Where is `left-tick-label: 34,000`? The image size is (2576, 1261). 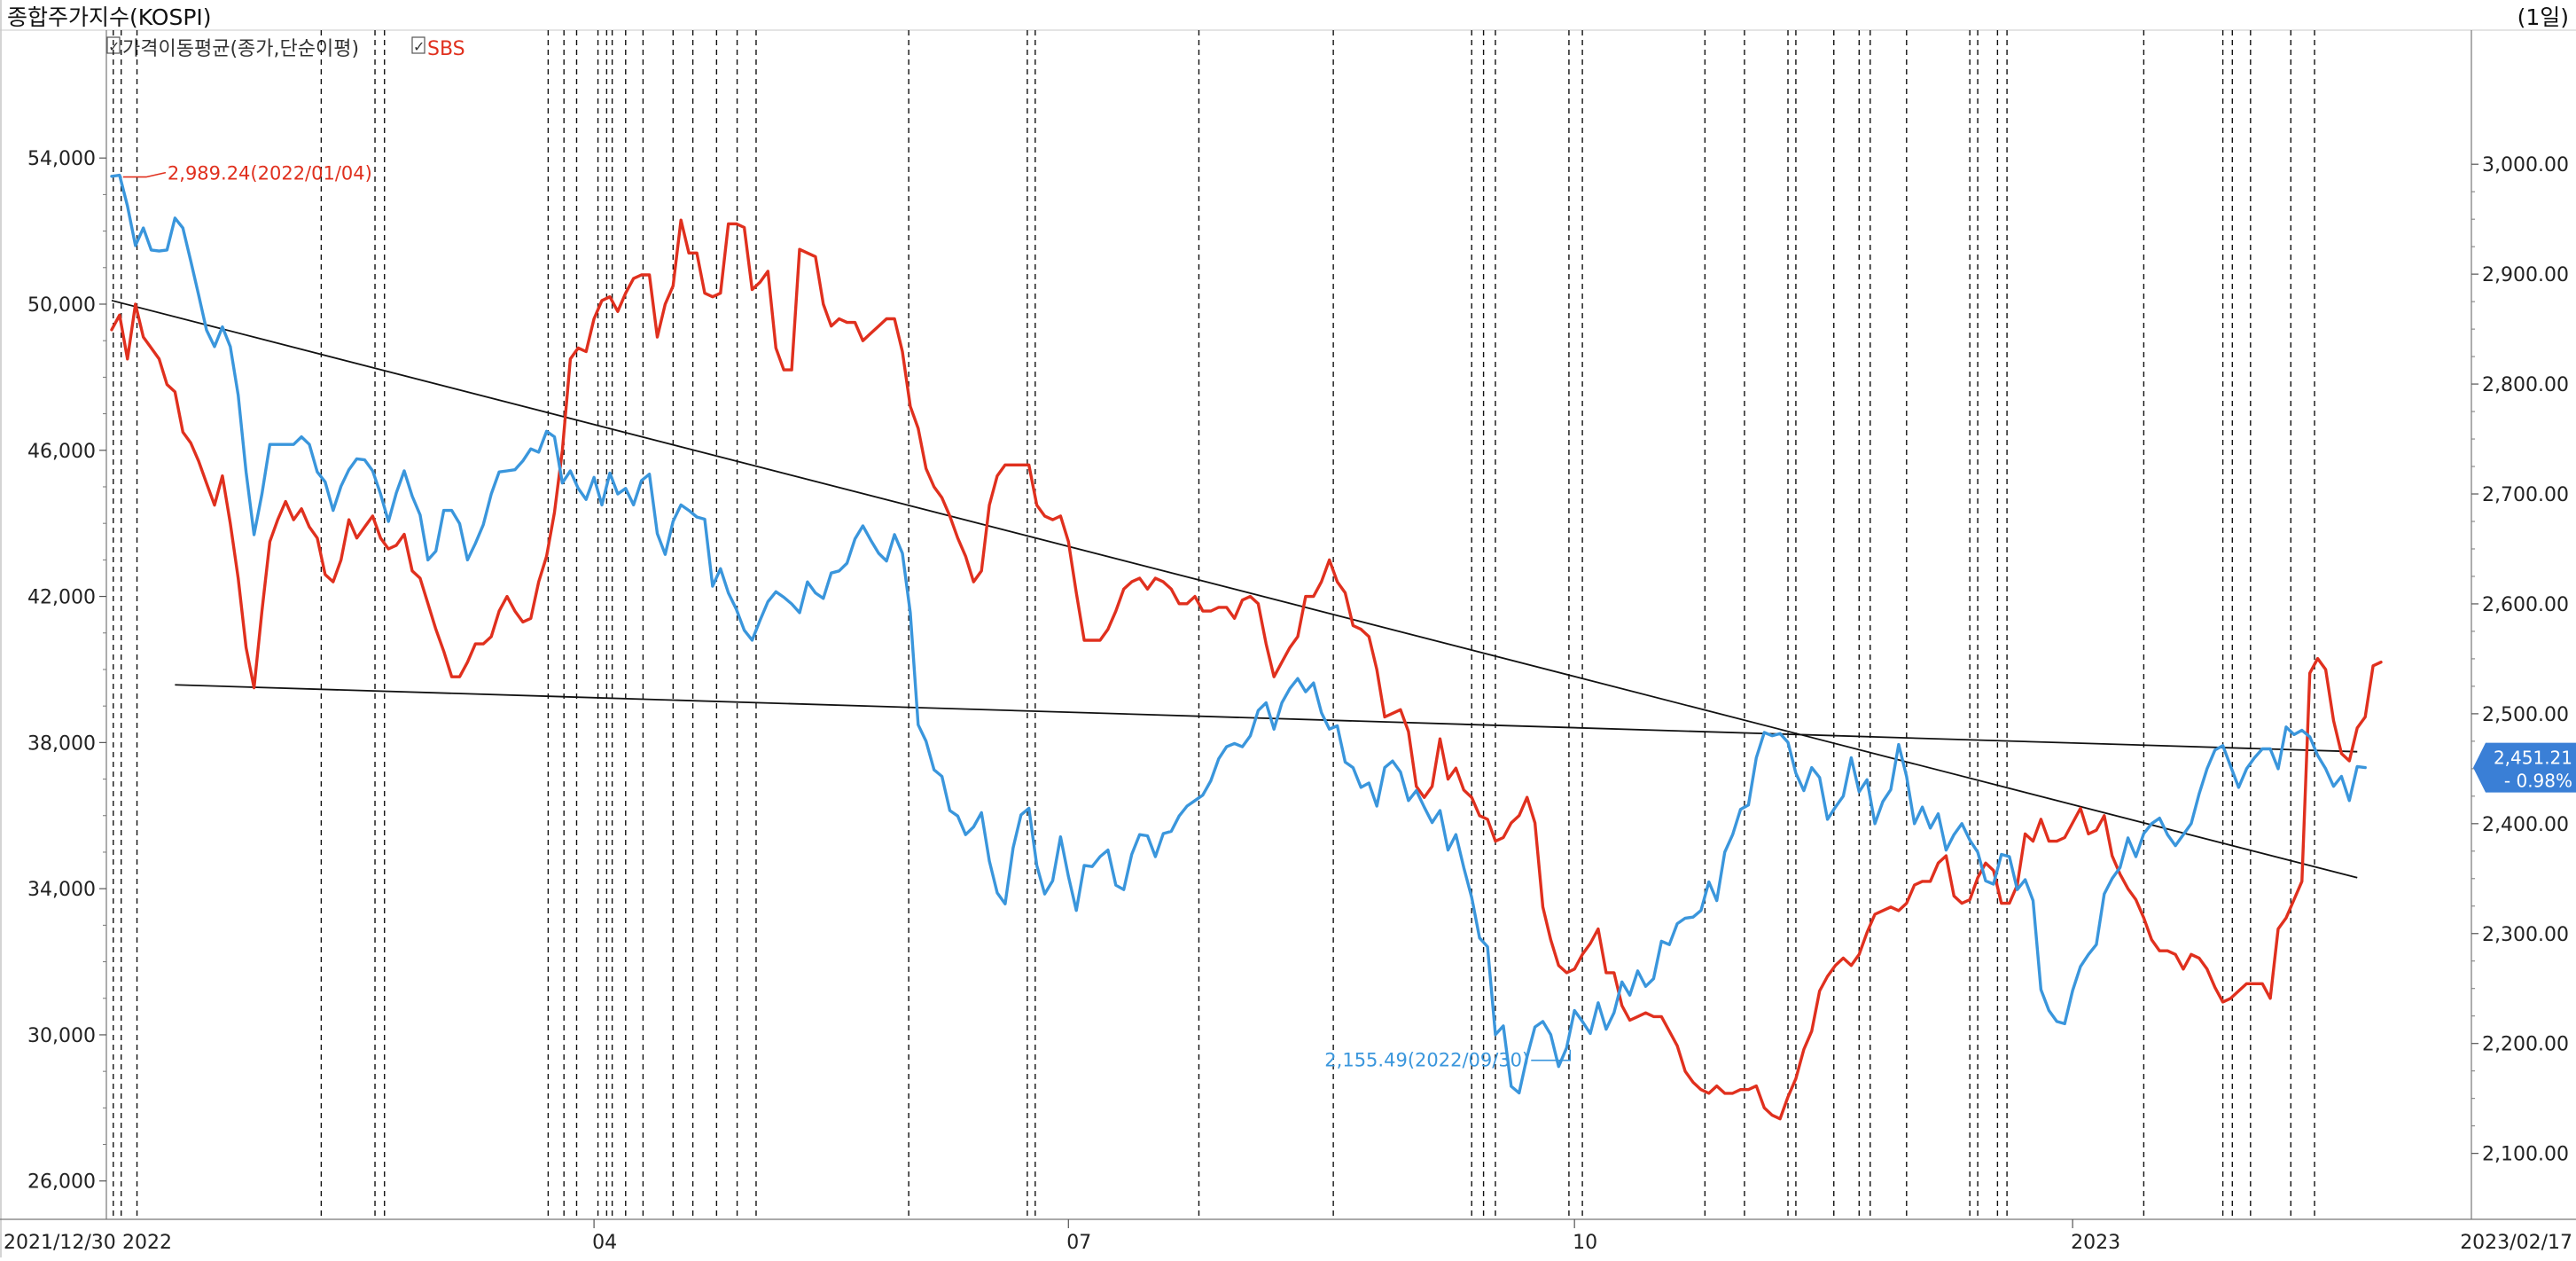 left-tick-label: 34,000 is located at coordinates (61, 890).